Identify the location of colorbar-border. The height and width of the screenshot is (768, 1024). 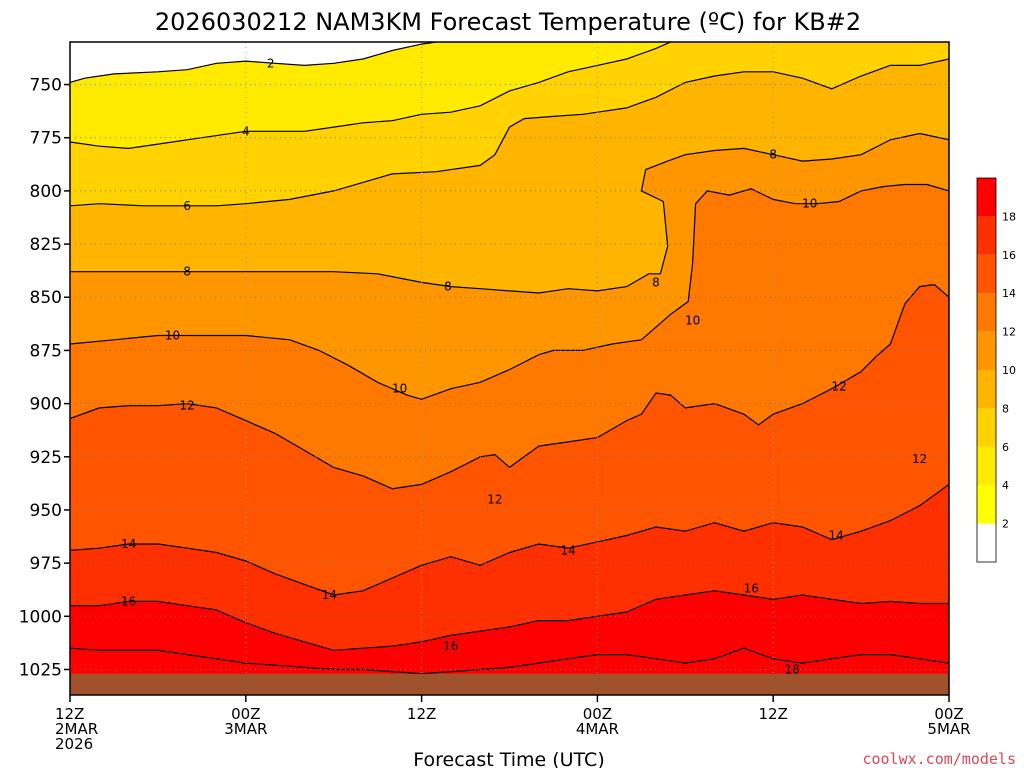
(986, 370).